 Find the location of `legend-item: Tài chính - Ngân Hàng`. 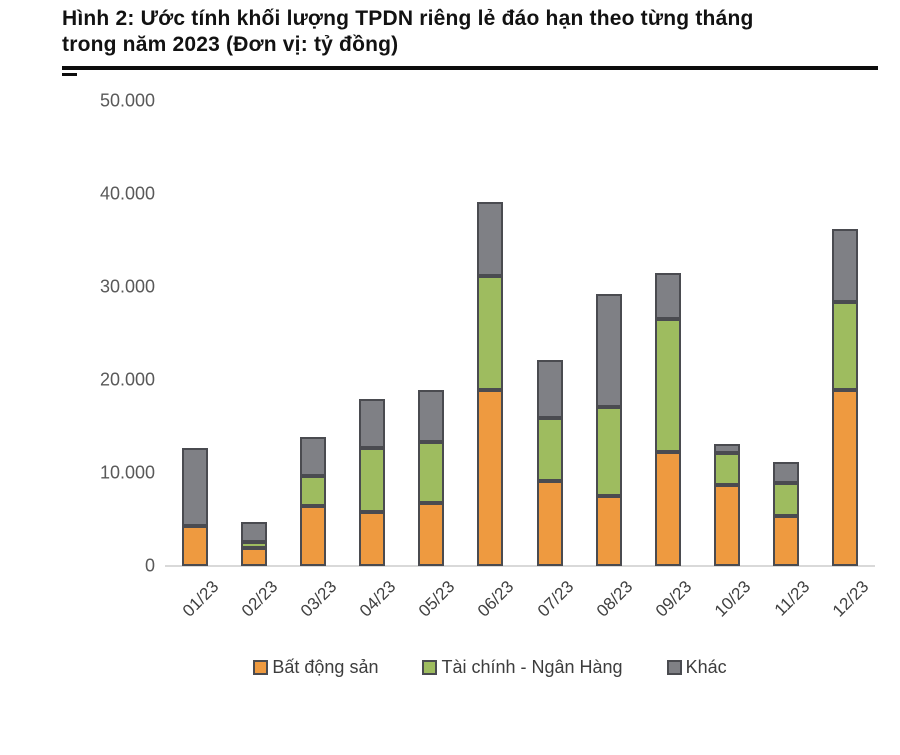

legend-item: Tài chính - Ngân Hàng is located at coordinates (522, 667).